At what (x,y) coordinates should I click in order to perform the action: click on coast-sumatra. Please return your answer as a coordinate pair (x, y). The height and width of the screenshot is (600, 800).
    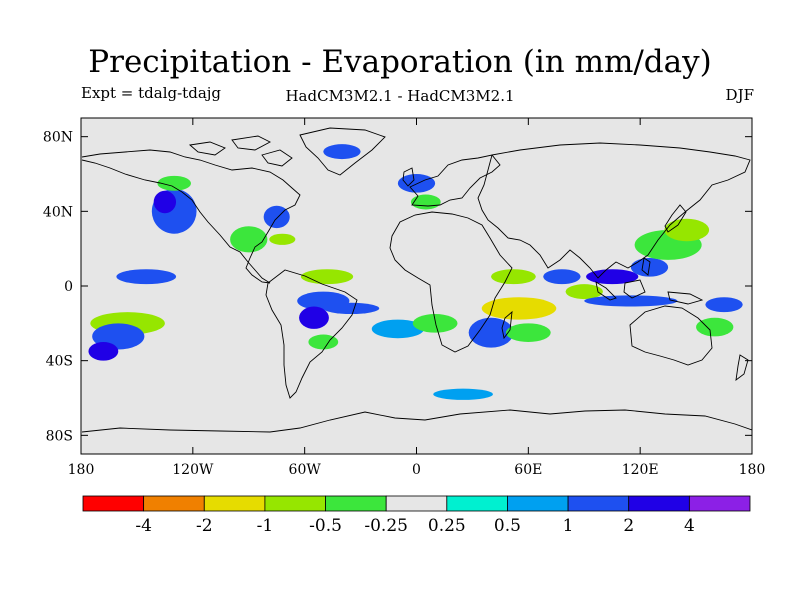
    Looking at the image, I should click on (606, 291).